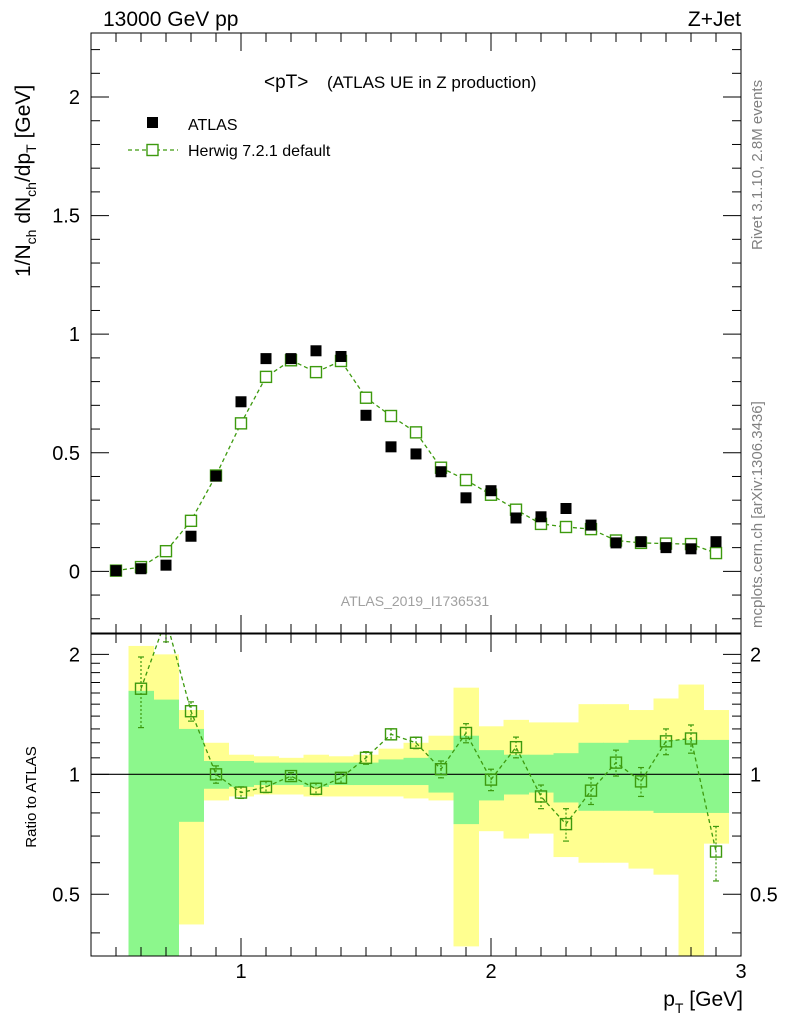 The height and width of the screenshot is (1024, 786). I want to click on y-tick-label: 2, so click(74, 98).